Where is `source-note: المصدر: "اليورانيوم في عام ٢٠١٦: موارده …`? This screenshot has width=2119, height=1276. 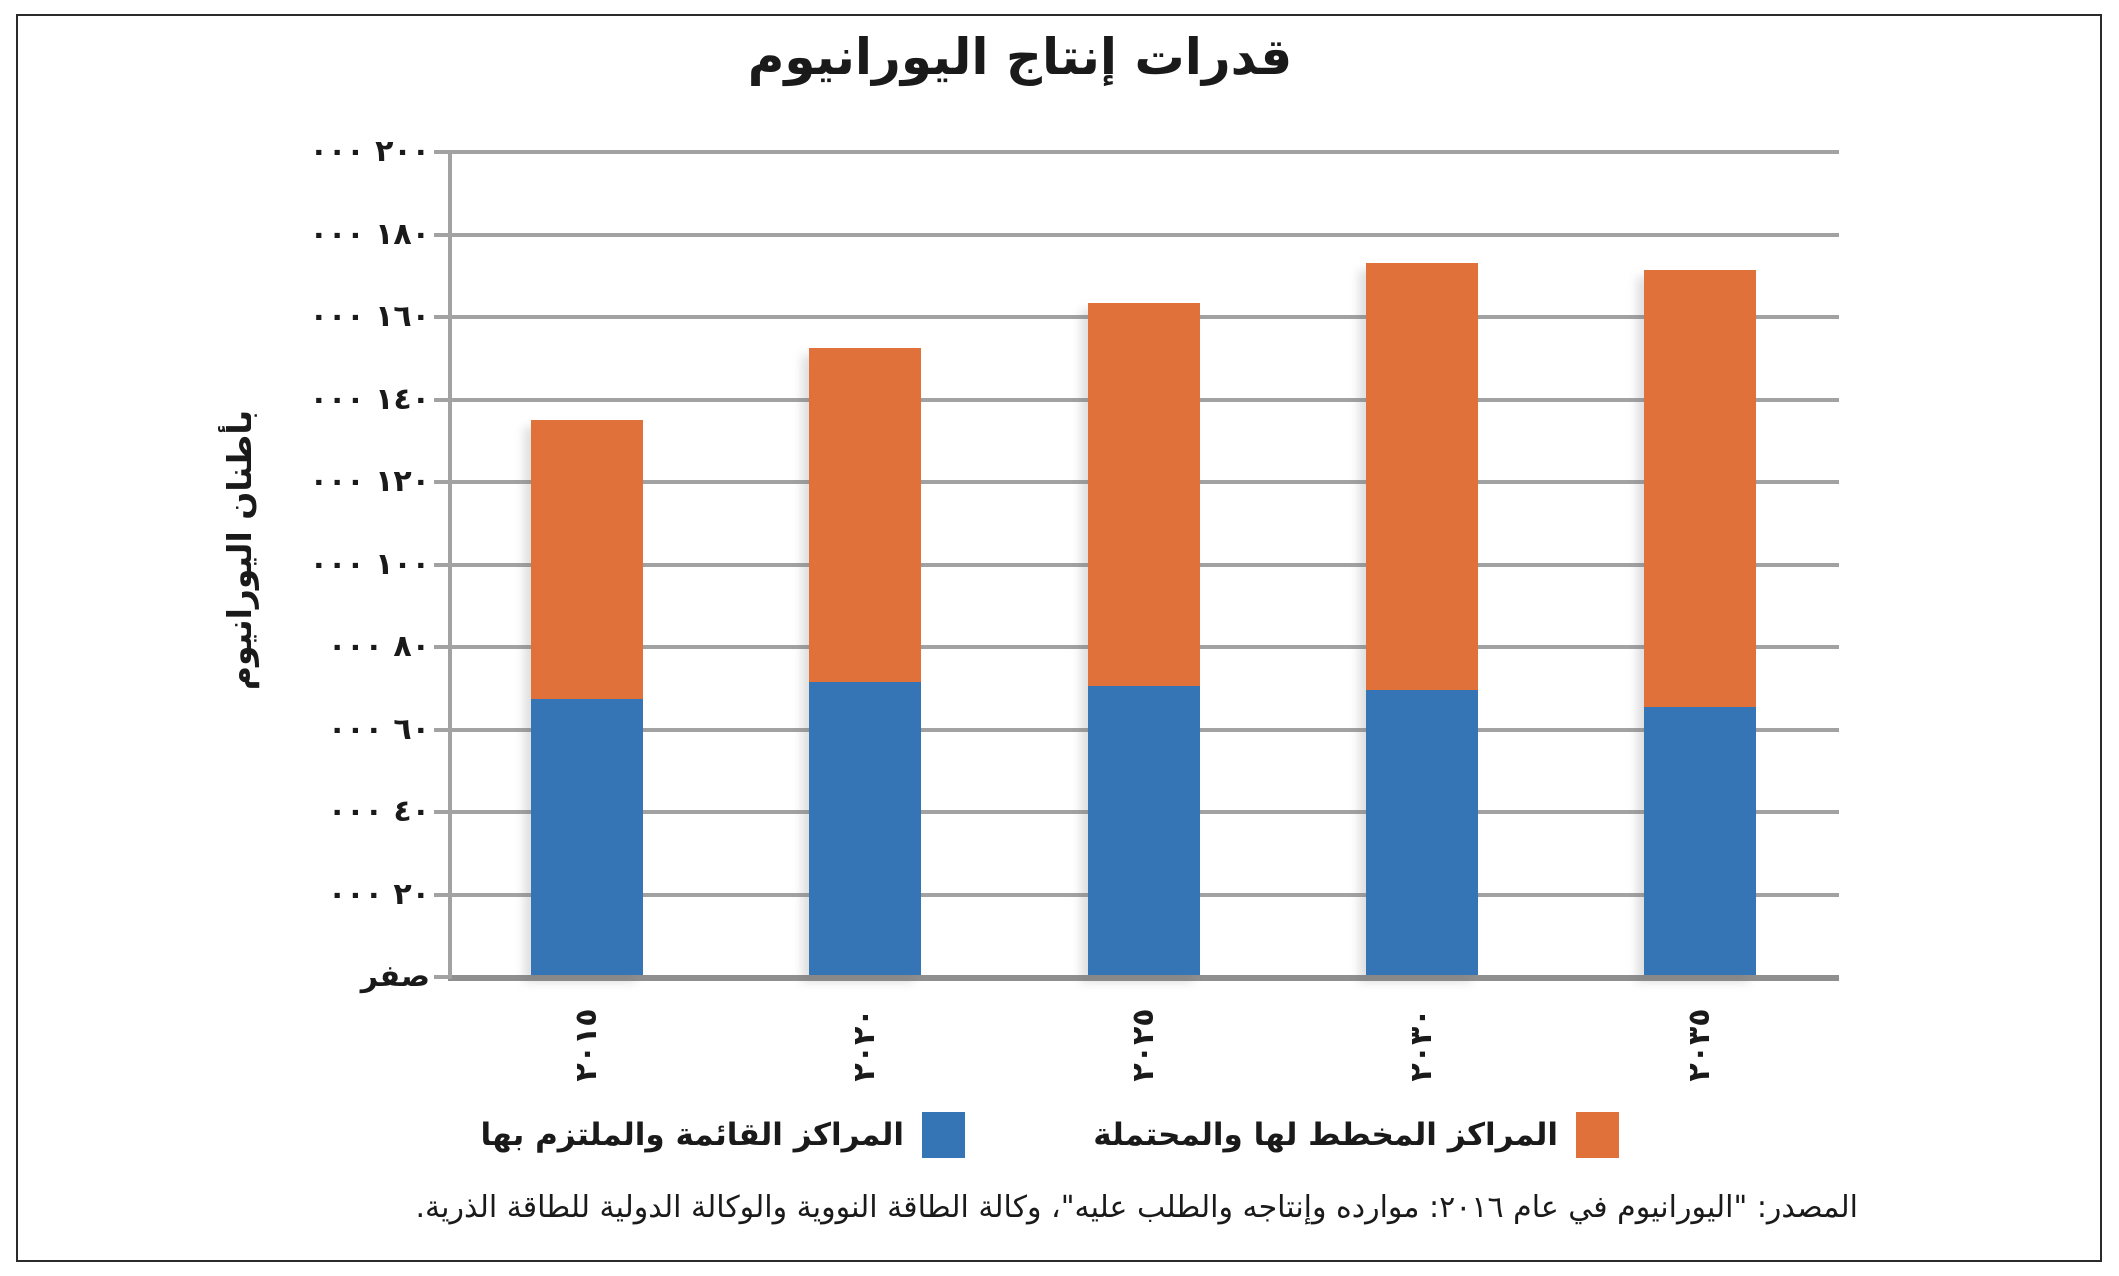
source-note: المصدر: "اليورانيوم في عام ٢٠١٦: موارده … is located at coordinates (1137, 1207).